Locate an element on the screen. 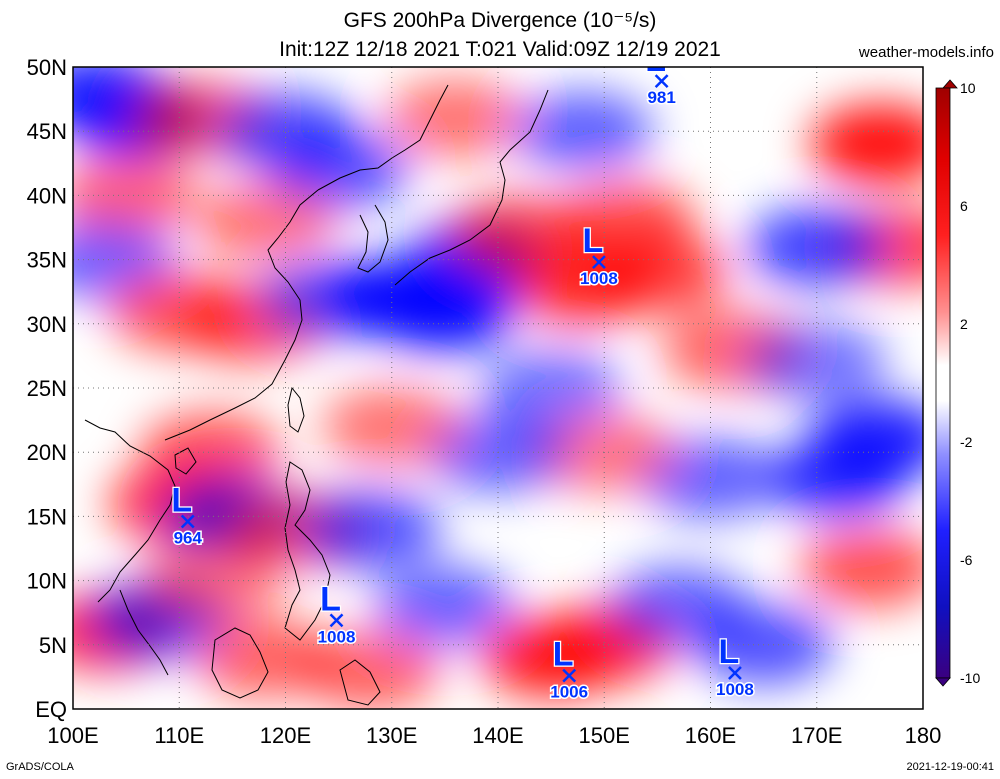 Image resolution: width=1000 pixels, height=779 pixels. colorbar-label: 10 is located at coordinates (968, 88).